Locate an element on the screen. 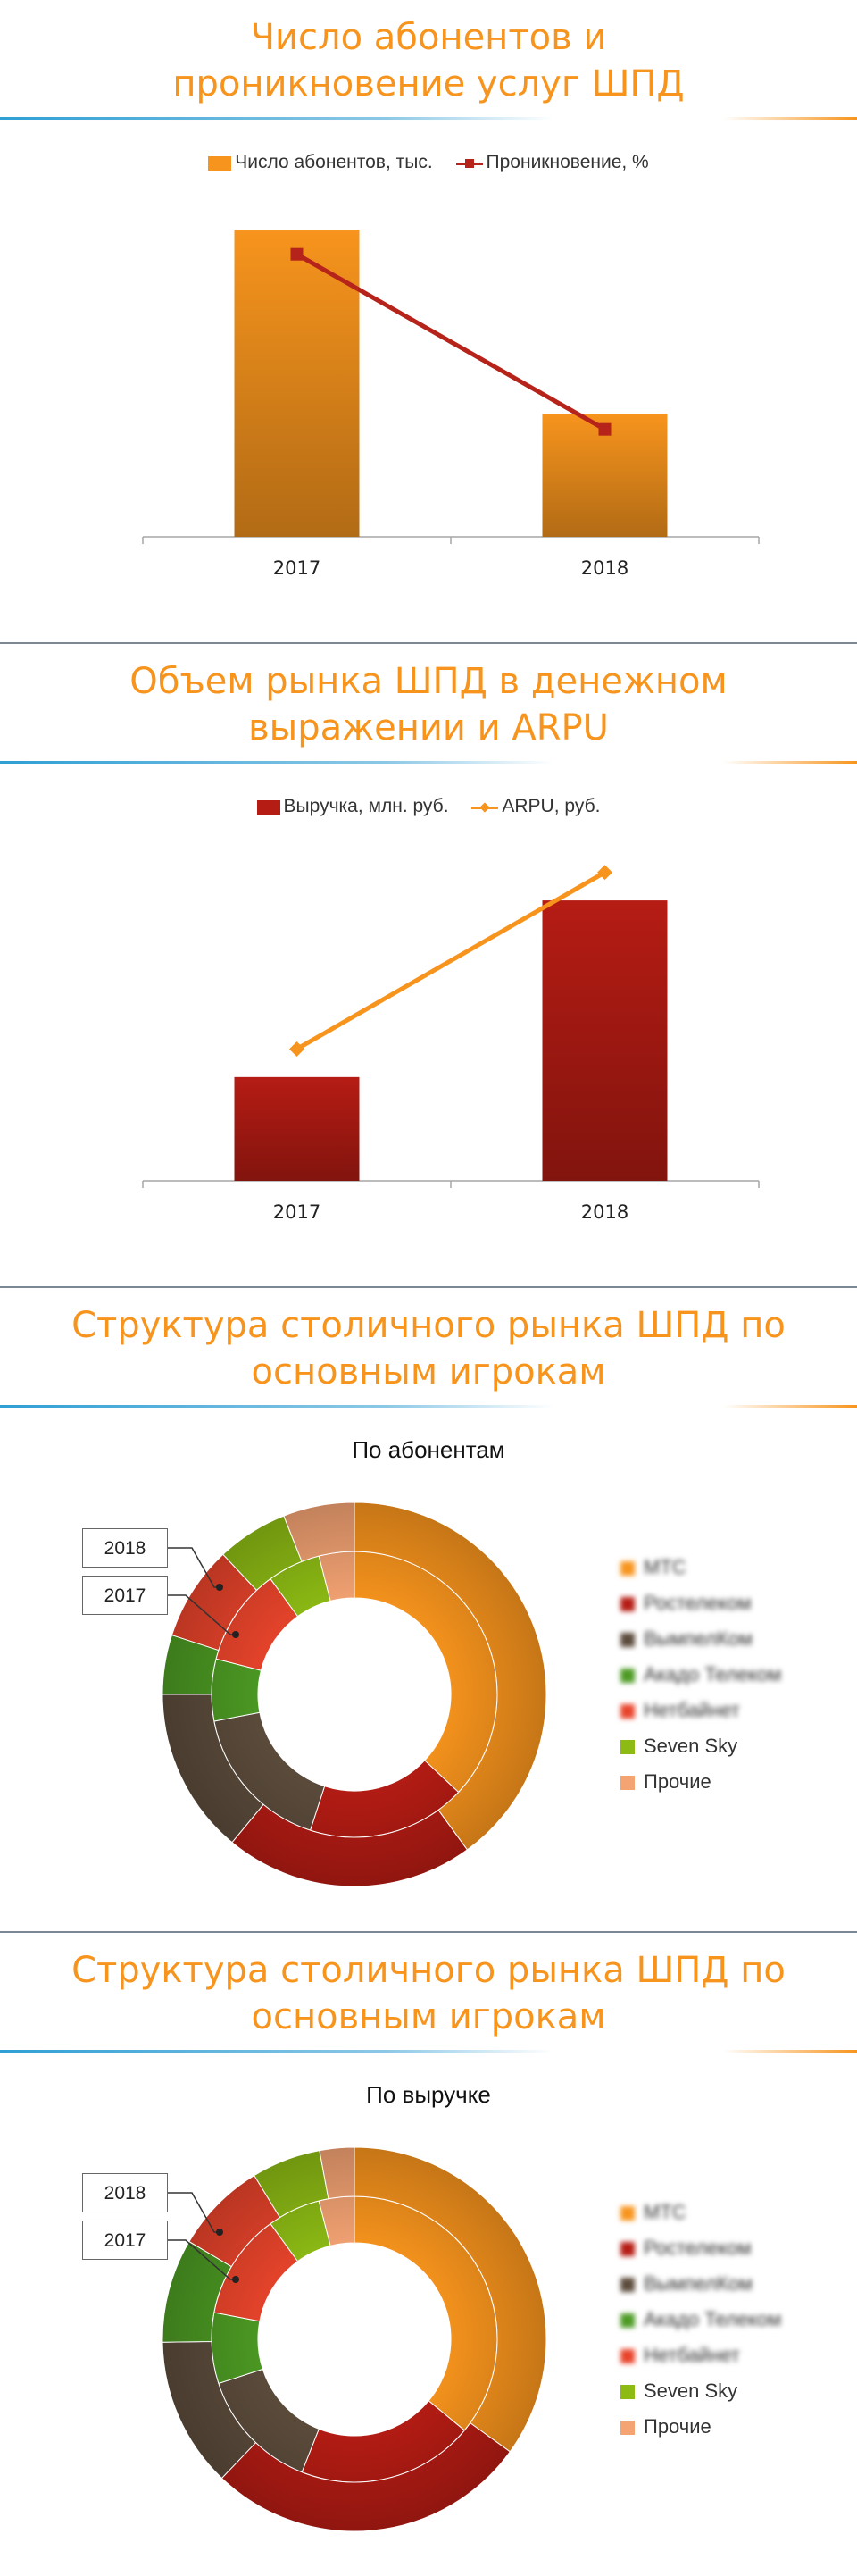  legend-label: ВымпелКом is located at coordinates (698, 1639).